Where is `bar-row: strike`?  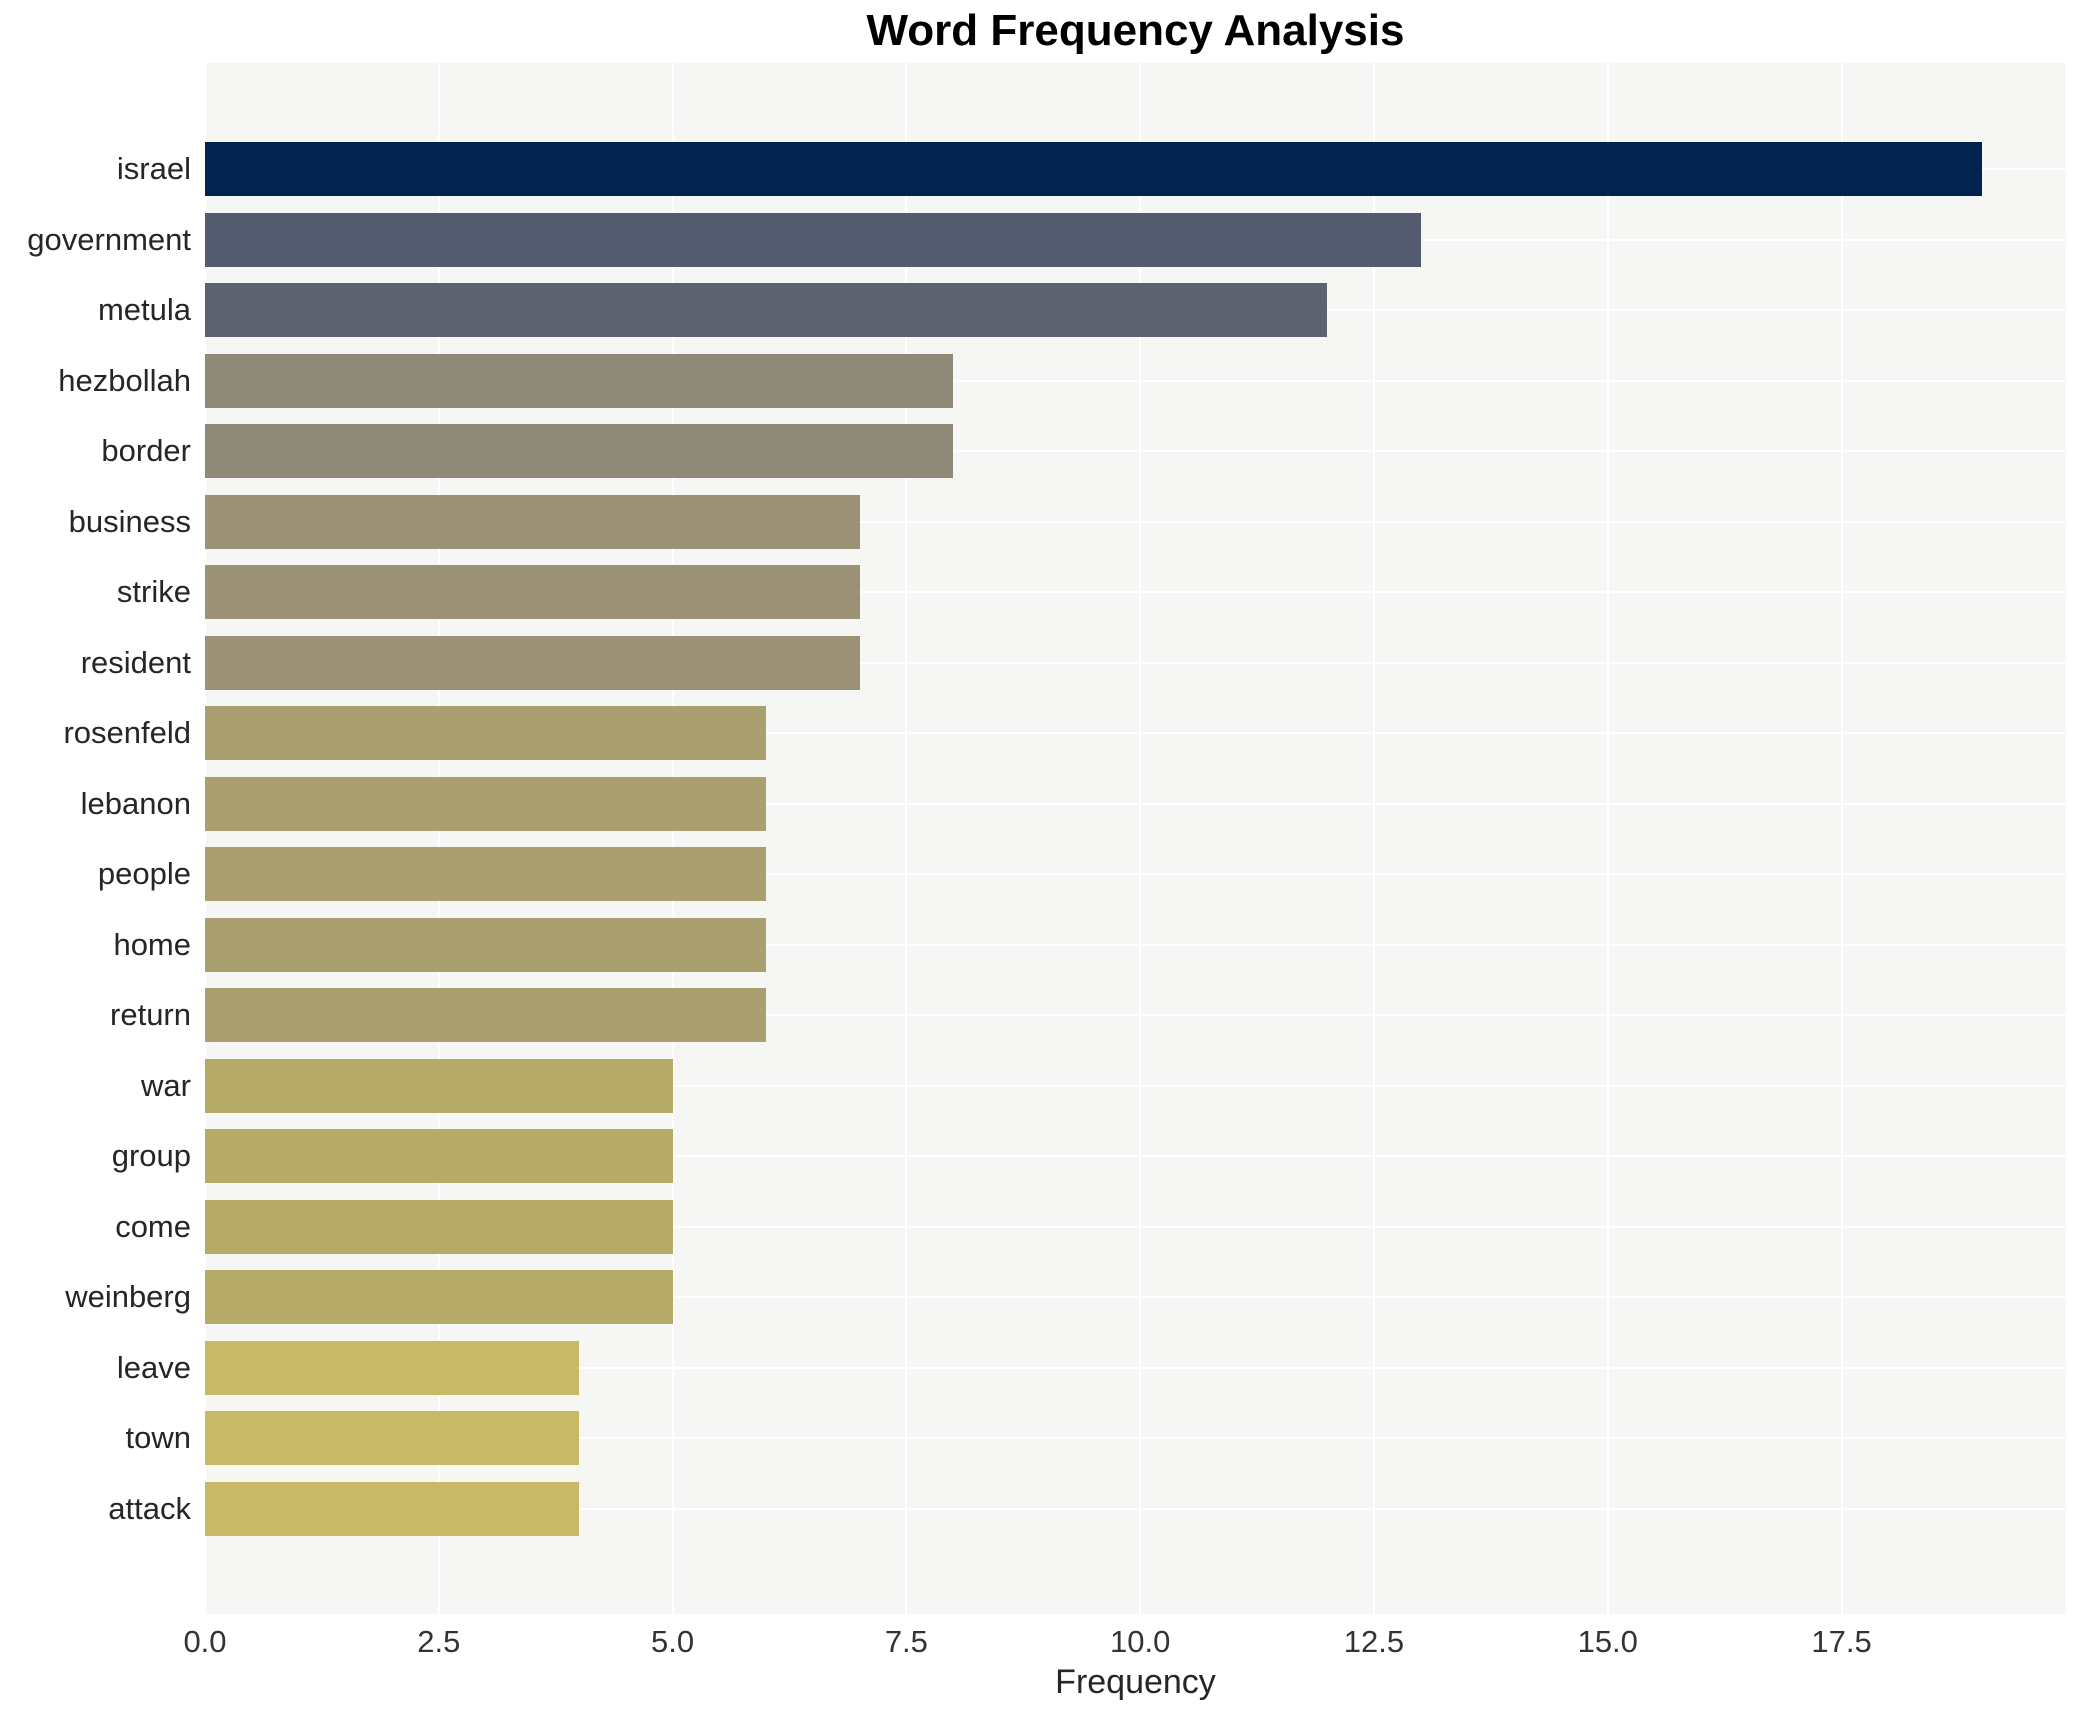
bar-row: strike is located at coordinates (1042, 592).